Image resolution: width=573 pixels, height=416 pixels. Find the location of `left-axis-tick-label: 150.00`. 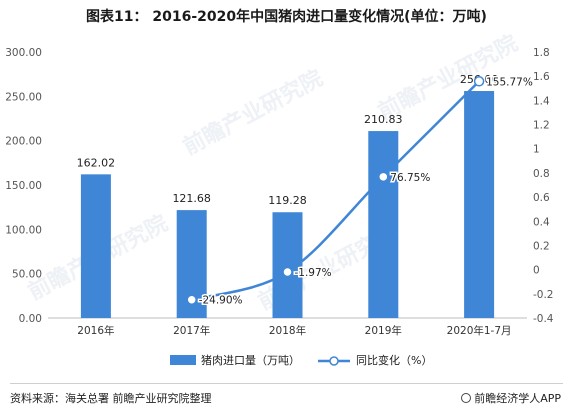

left-axis-tick-label: 150.00 is located at coordinates (23, 186).